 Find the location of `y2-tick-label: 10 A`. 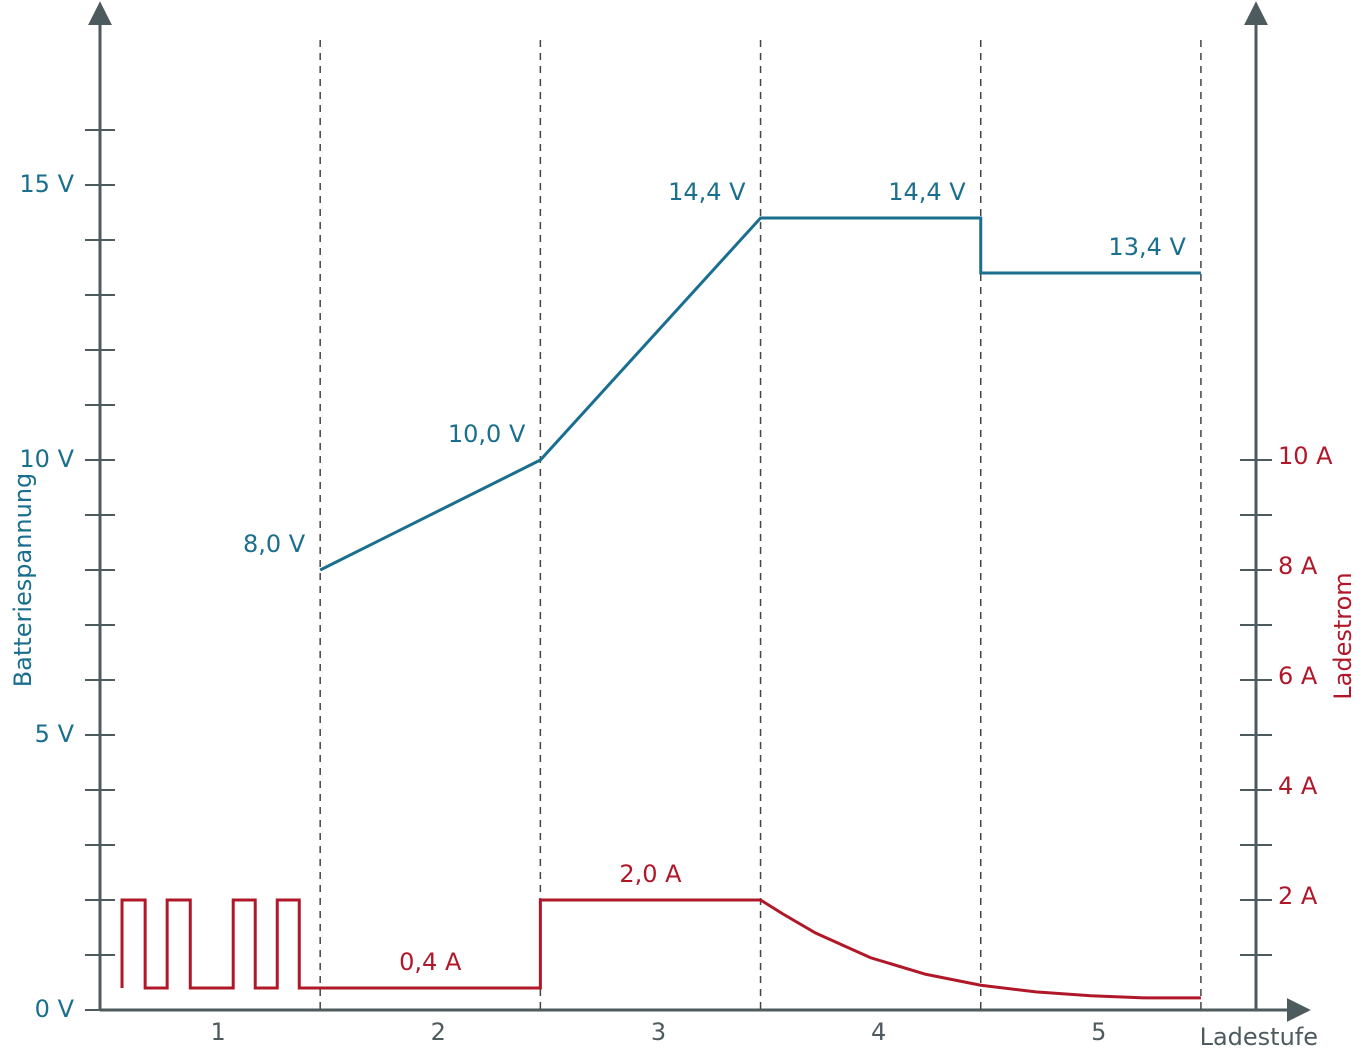

y2-tick-label: 10 A is located at coordinates (1305, 456).